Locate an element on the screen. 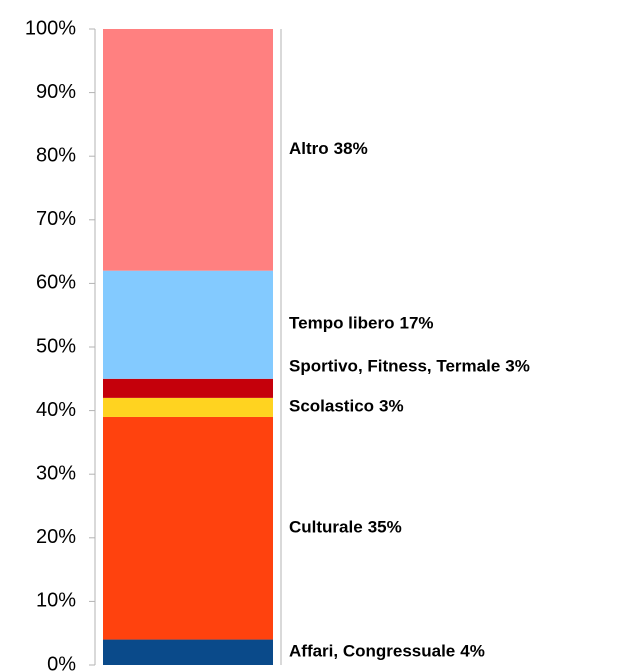 The width and height of the screenshot is (627, 672). series-name: Altro is located at coordinates (309, 148).